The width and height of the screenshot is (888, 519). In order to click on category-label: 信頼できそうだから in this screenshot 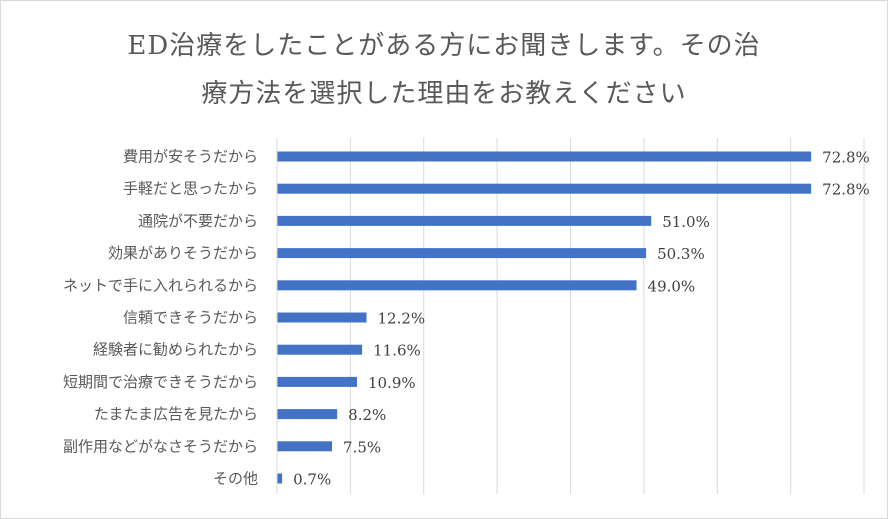, I will do `click(190, 318)`.